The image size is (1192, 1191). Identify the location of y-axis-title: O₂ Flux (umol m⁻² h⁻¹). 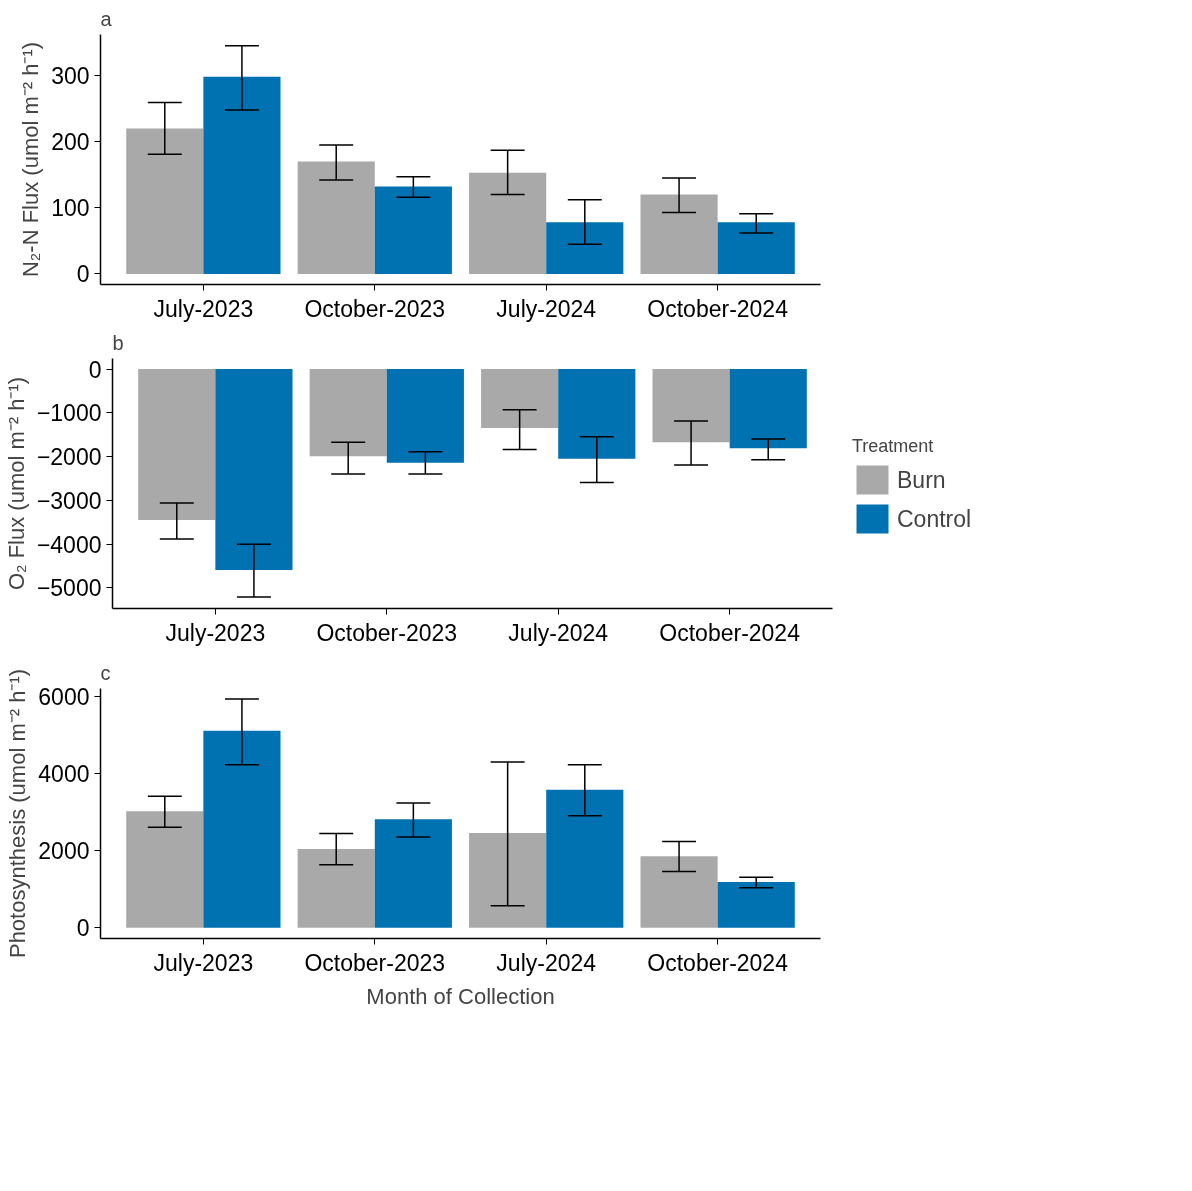
(16, 483).